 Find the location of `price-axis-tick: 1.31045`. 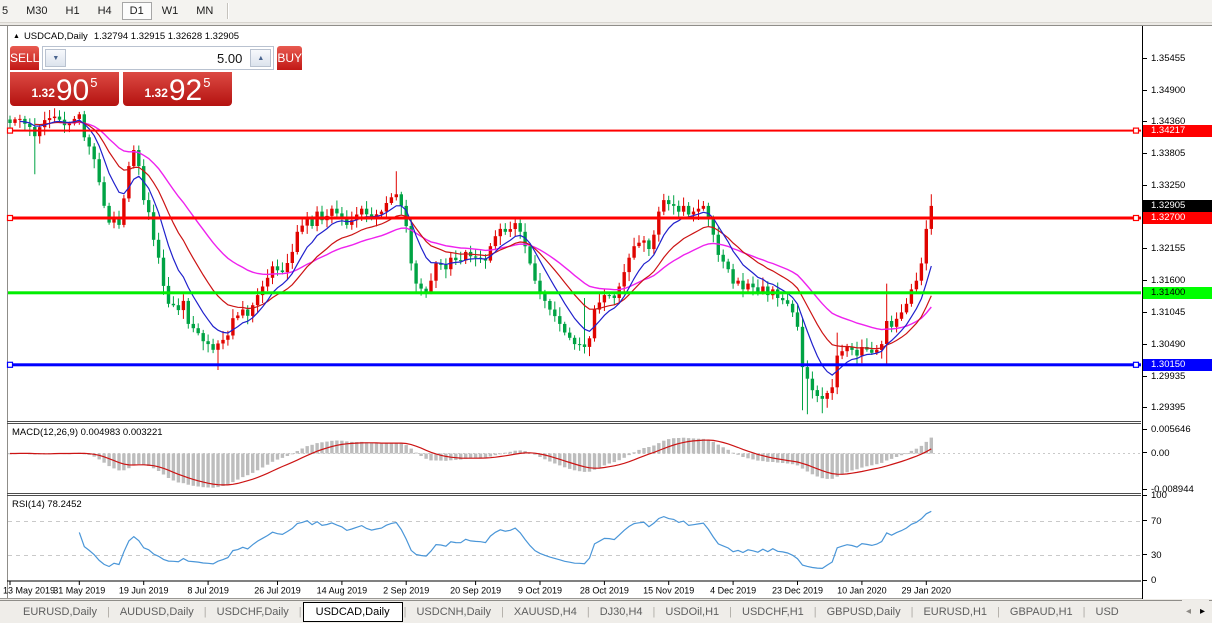

price-axis-tick: 1.31045 is located at coordinates (1164, 313).